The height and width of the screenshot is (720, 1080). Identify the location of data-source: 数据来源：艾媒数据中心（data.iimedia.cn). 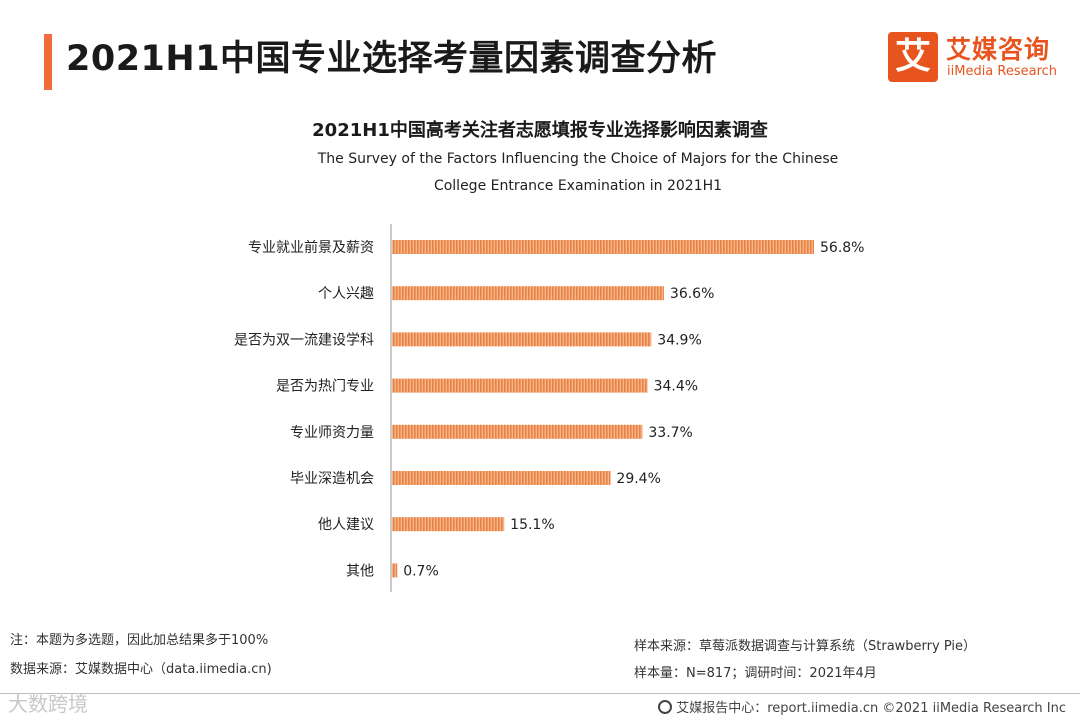
(141, 669).